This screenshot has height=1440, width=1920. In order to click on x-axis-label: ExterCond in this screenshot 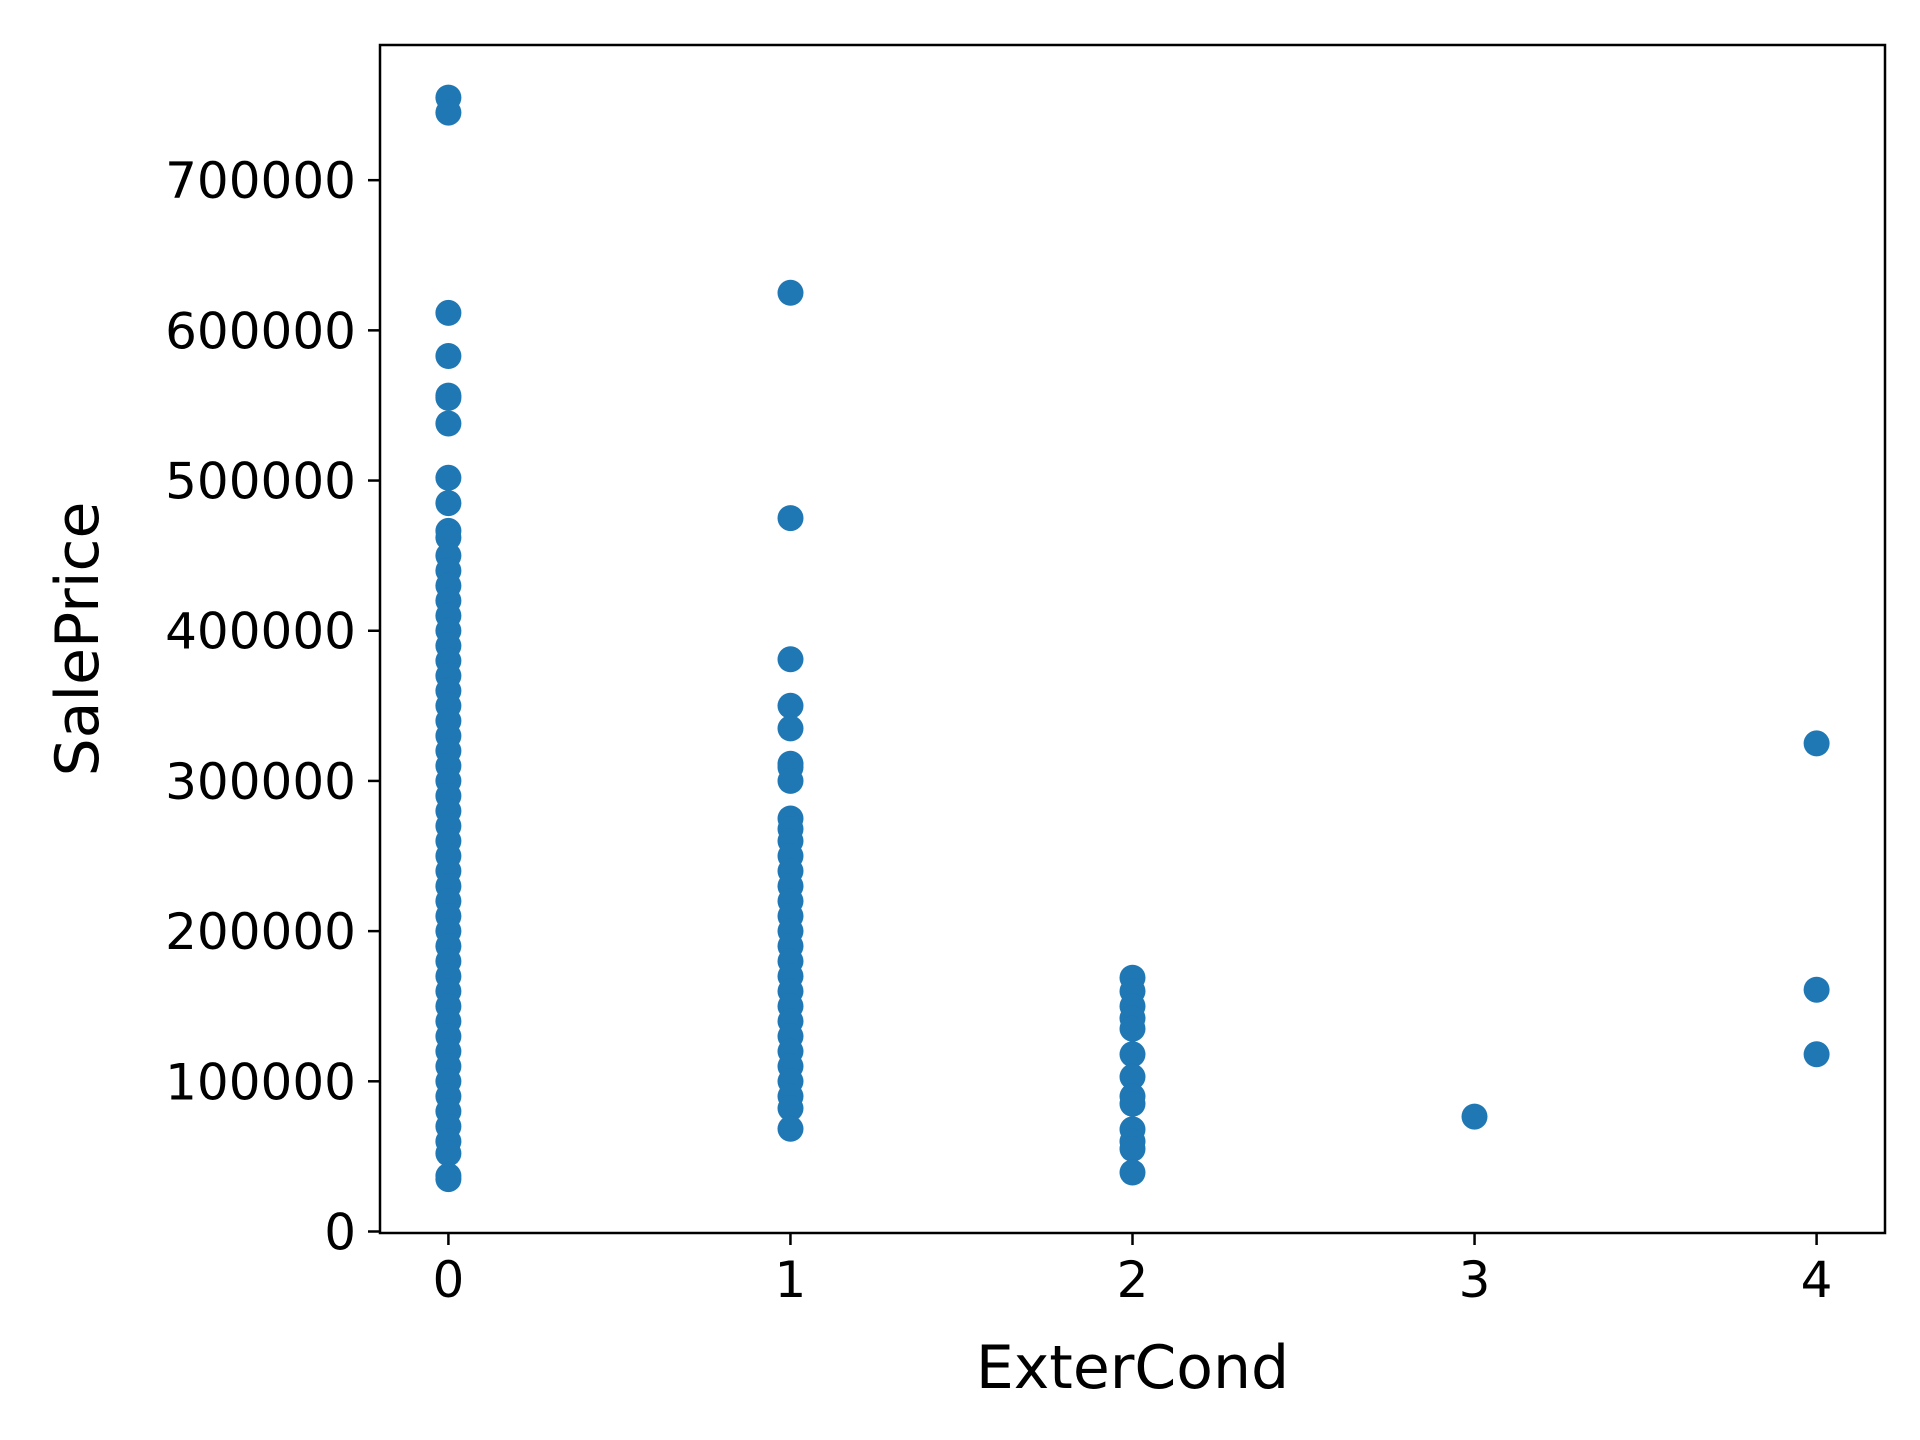, I will do `click(1132, 1368)`.